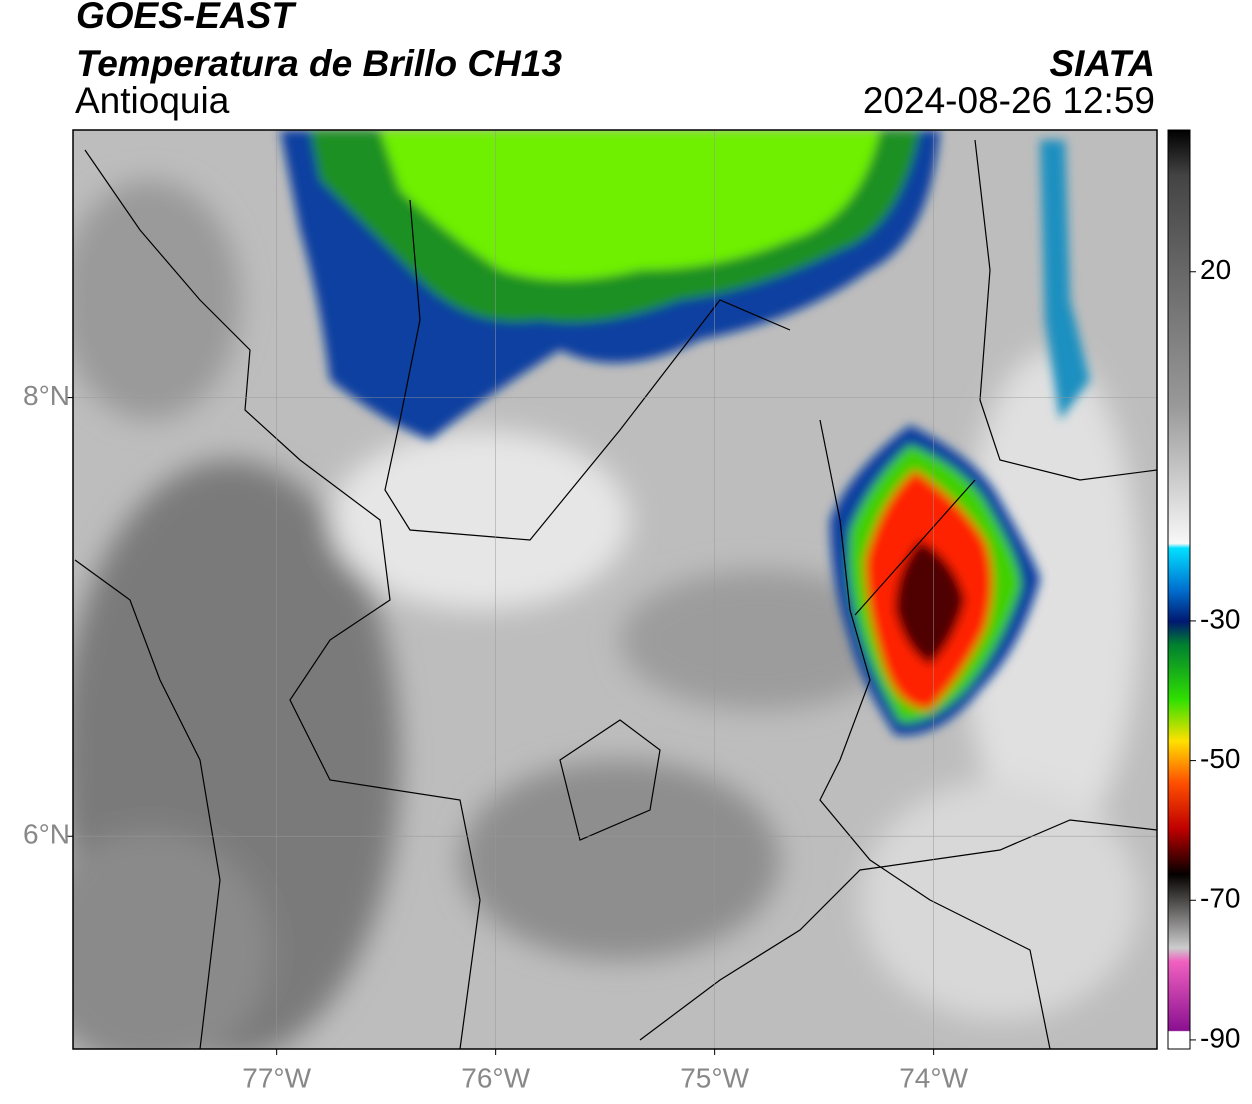  I want to click on subtitle: Temperatura de Brillo CH13, so click(319, 63).